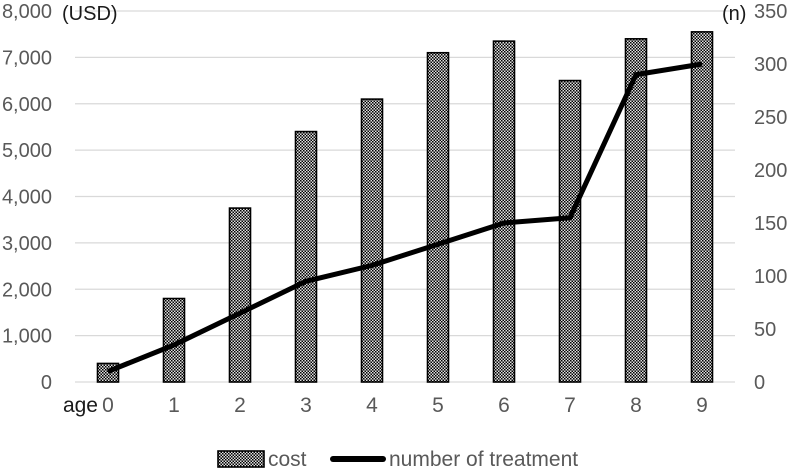  I want to click on right-axis-tick-label: 50, so click(765, 330).